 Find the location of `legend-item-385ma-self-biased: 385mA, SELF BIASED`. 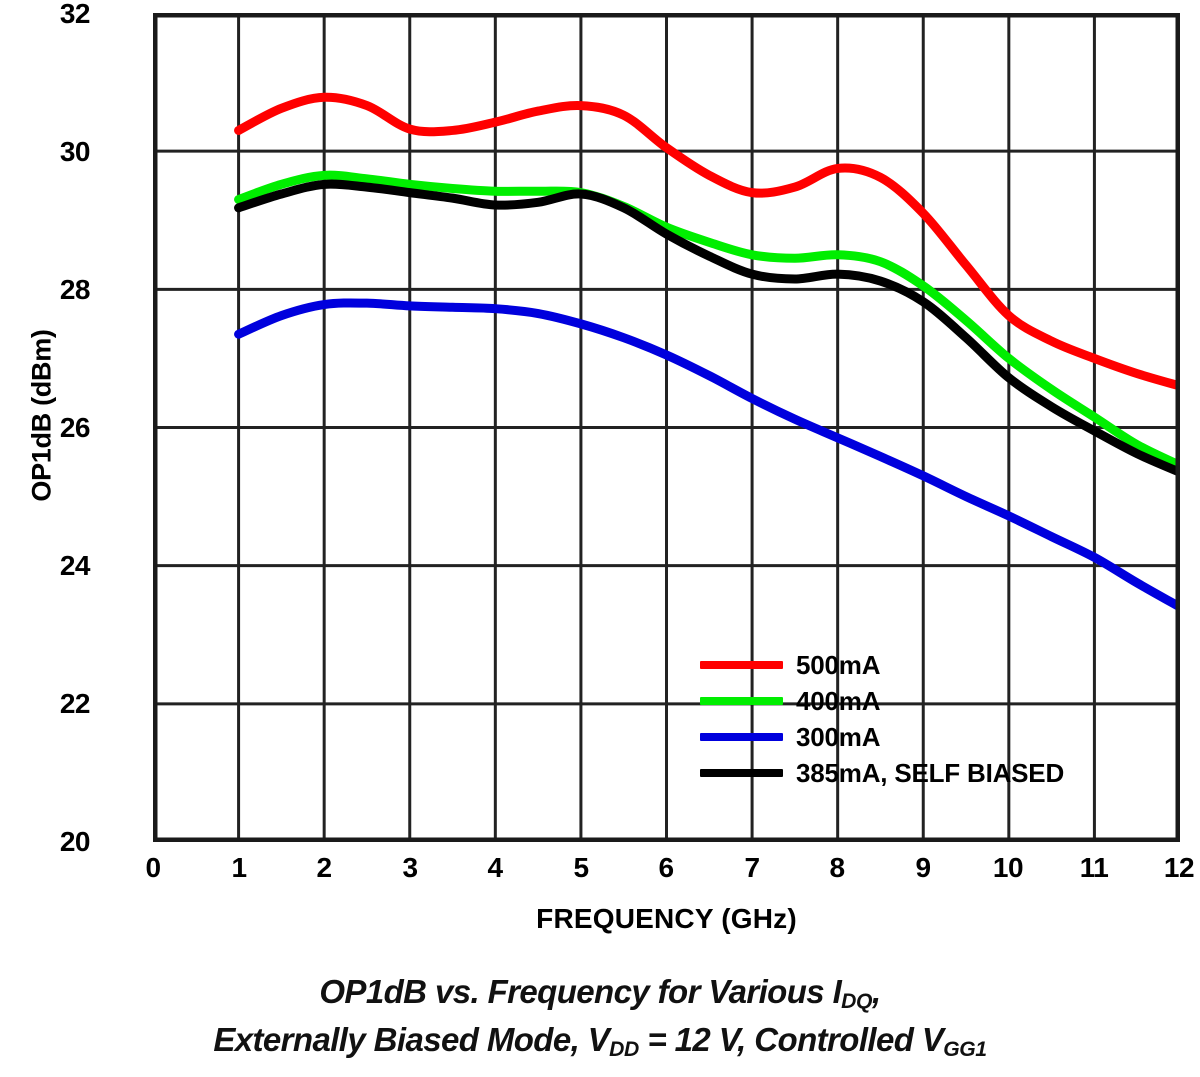

legend-item-385ma-self-biased: 385mA, SELF BIASED is located at coordinates (882, 773).